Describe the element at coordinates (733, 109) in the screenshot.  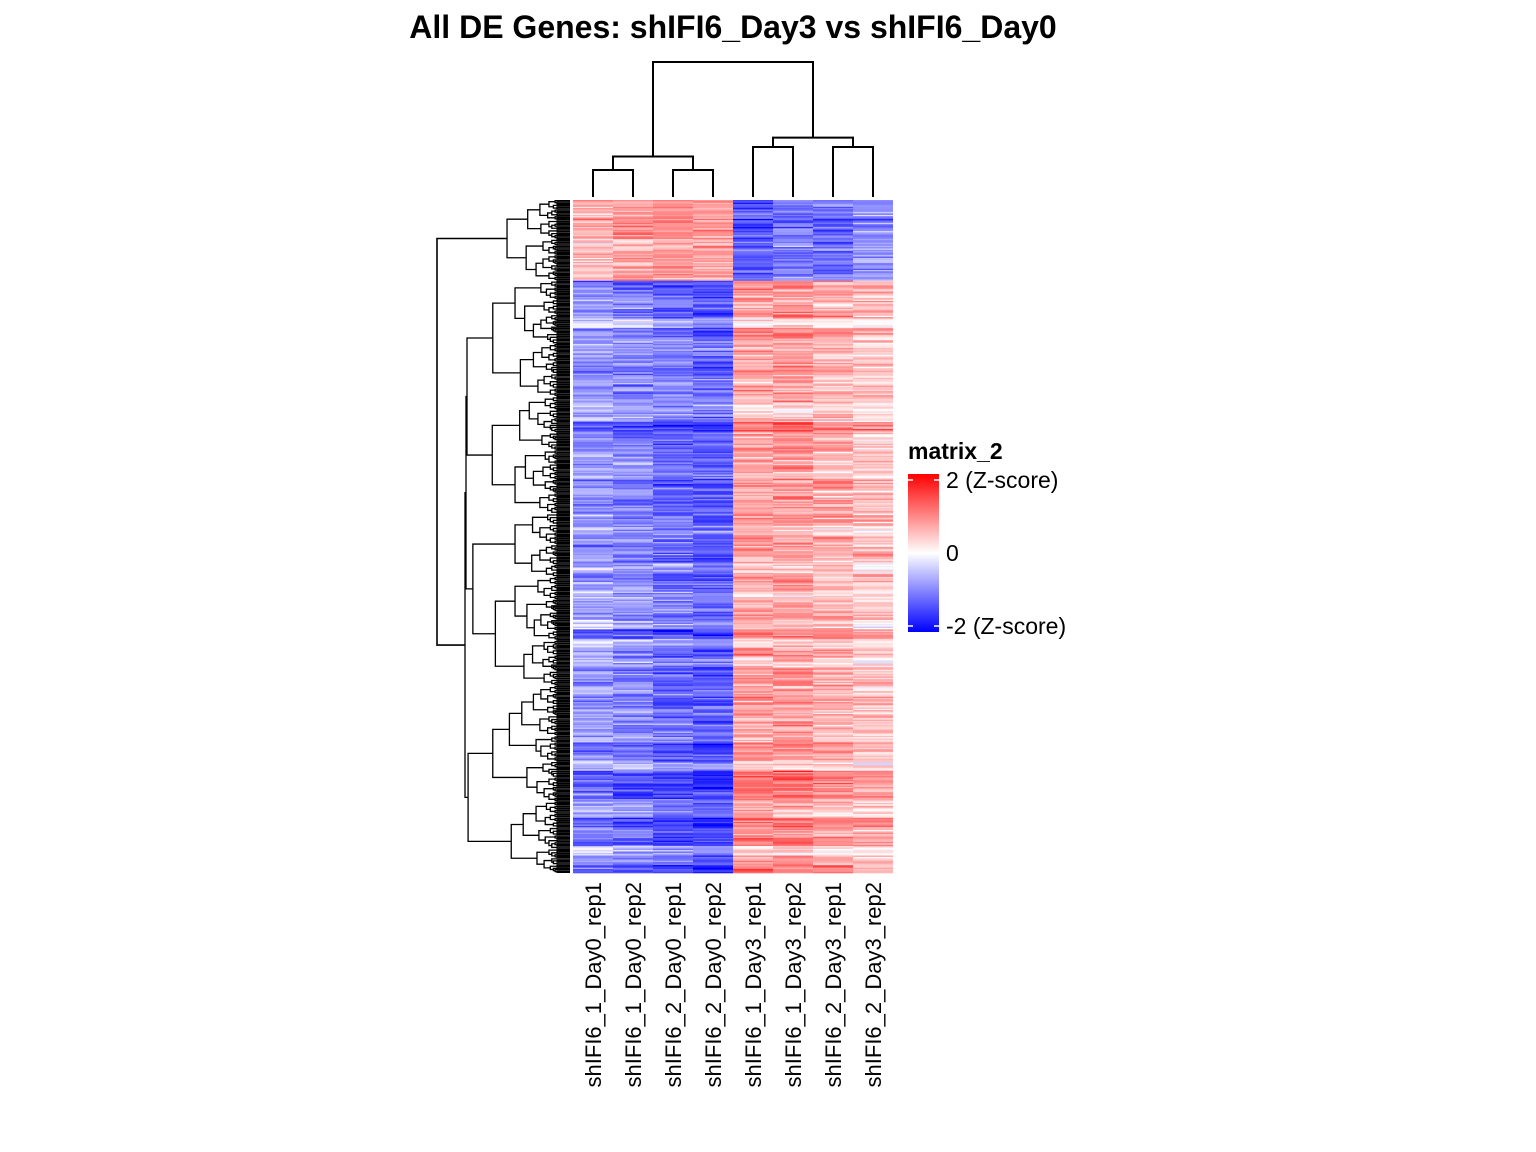
I see `column-dendrogram-branch` at that location.